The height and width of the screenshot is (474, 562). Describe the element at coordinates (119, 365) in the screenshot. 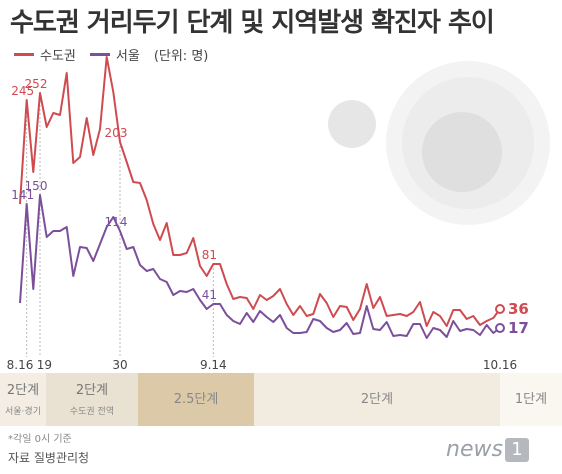

I see `x-tick-2: 30` at that location.